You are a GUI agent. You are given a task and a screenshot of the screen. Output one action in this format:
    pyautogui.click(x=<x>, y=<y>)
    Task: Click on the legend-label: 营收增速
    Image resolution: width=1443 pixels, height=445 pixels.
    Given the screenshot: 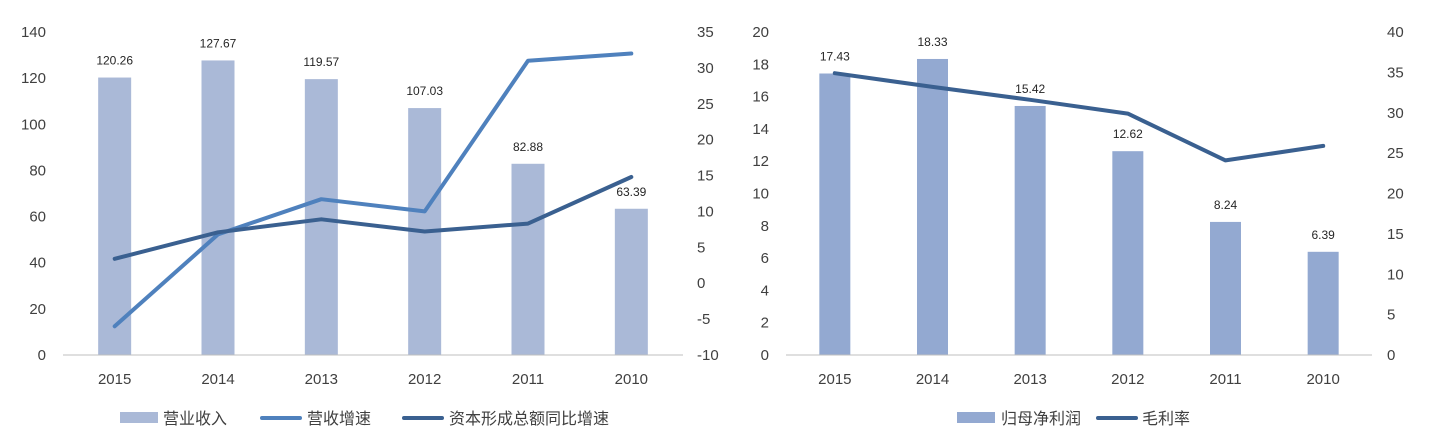 What is the action you would take?
    pyautogui.click(x=339, y=419)
    